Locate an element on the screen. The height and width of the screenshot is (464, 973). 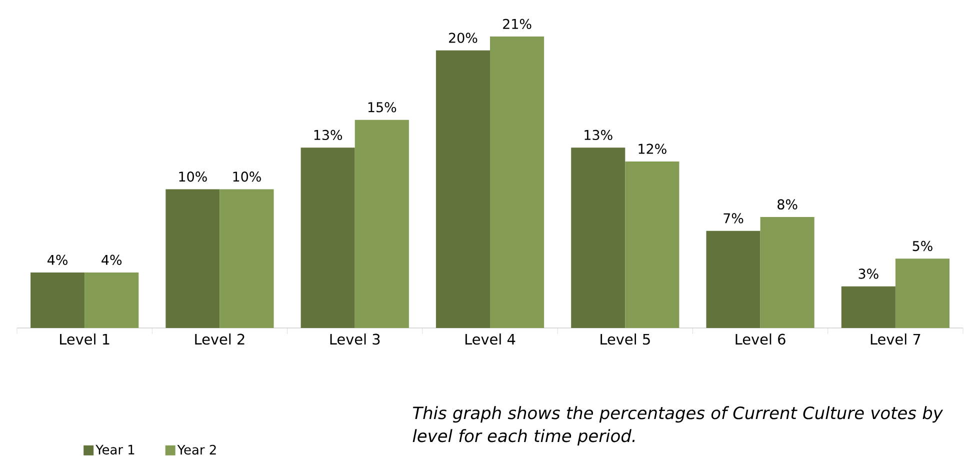
data-label: 21% is located at coordinates (517, 24).